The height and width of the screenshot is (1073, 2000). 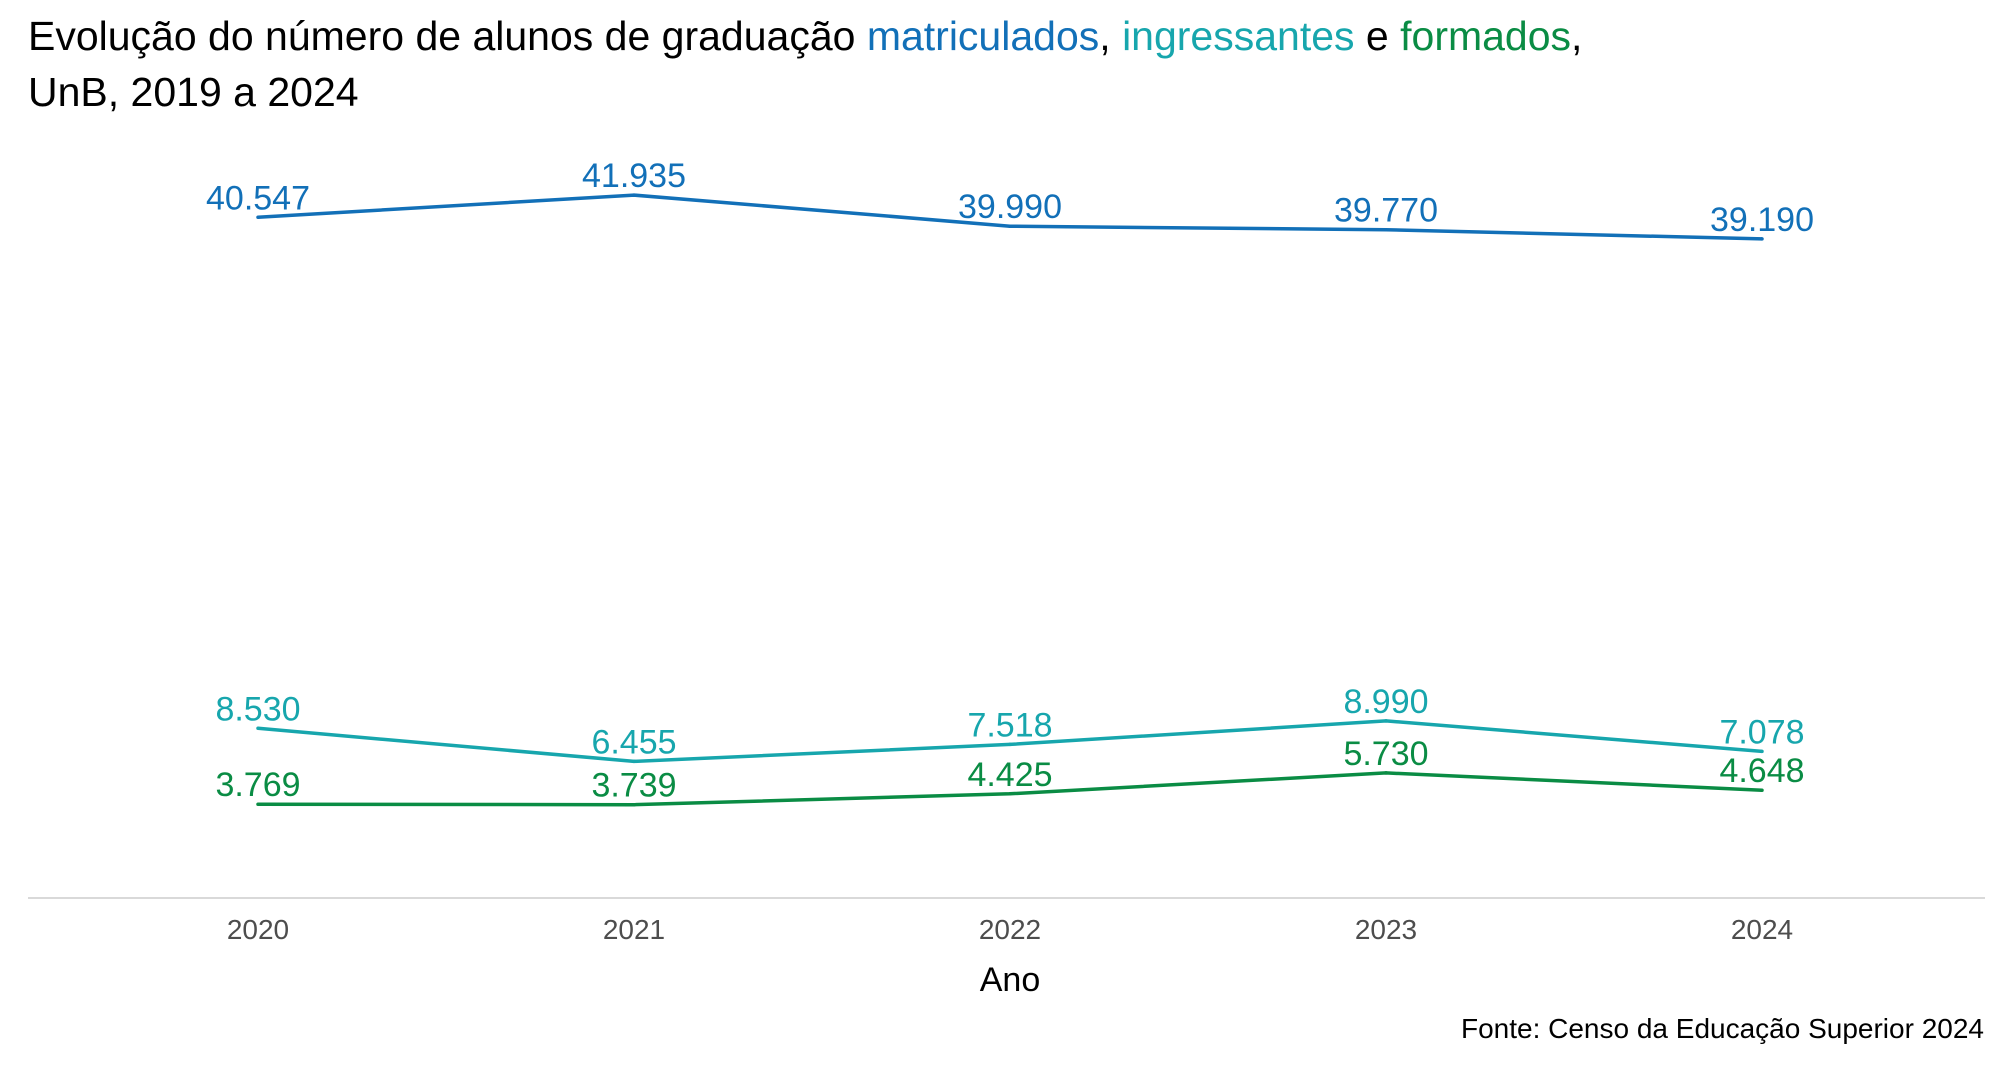 I want to click on data-point-matriculados-2021, so click(x=634, y=195).